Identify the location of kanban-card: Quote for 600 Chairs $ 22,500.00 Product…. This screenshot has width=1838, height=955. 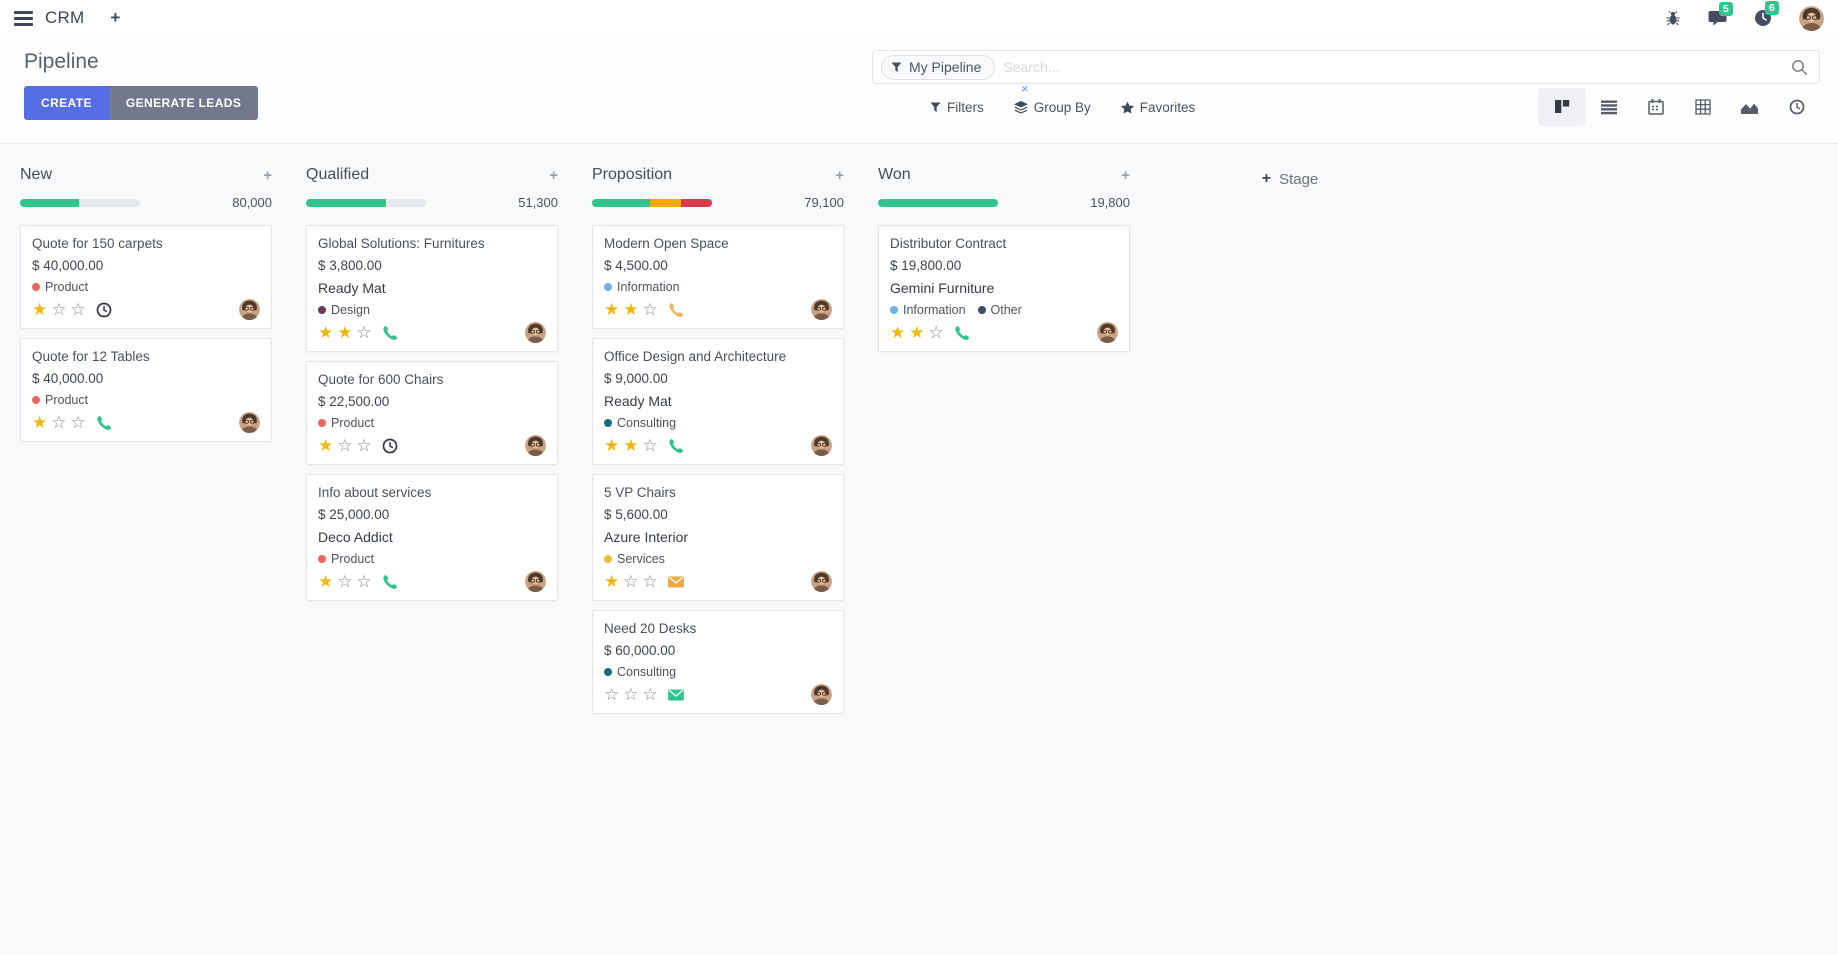
(432, 413).